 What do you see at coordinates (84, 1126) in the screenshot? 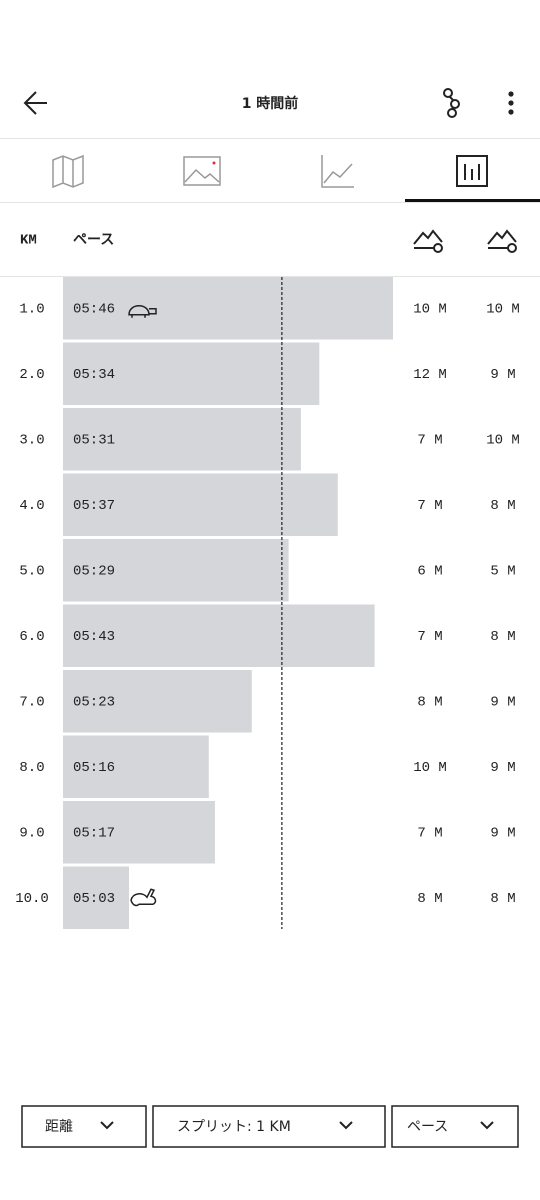
I see `distance-dropdown: 距離` at bounding box center [84, 1126].